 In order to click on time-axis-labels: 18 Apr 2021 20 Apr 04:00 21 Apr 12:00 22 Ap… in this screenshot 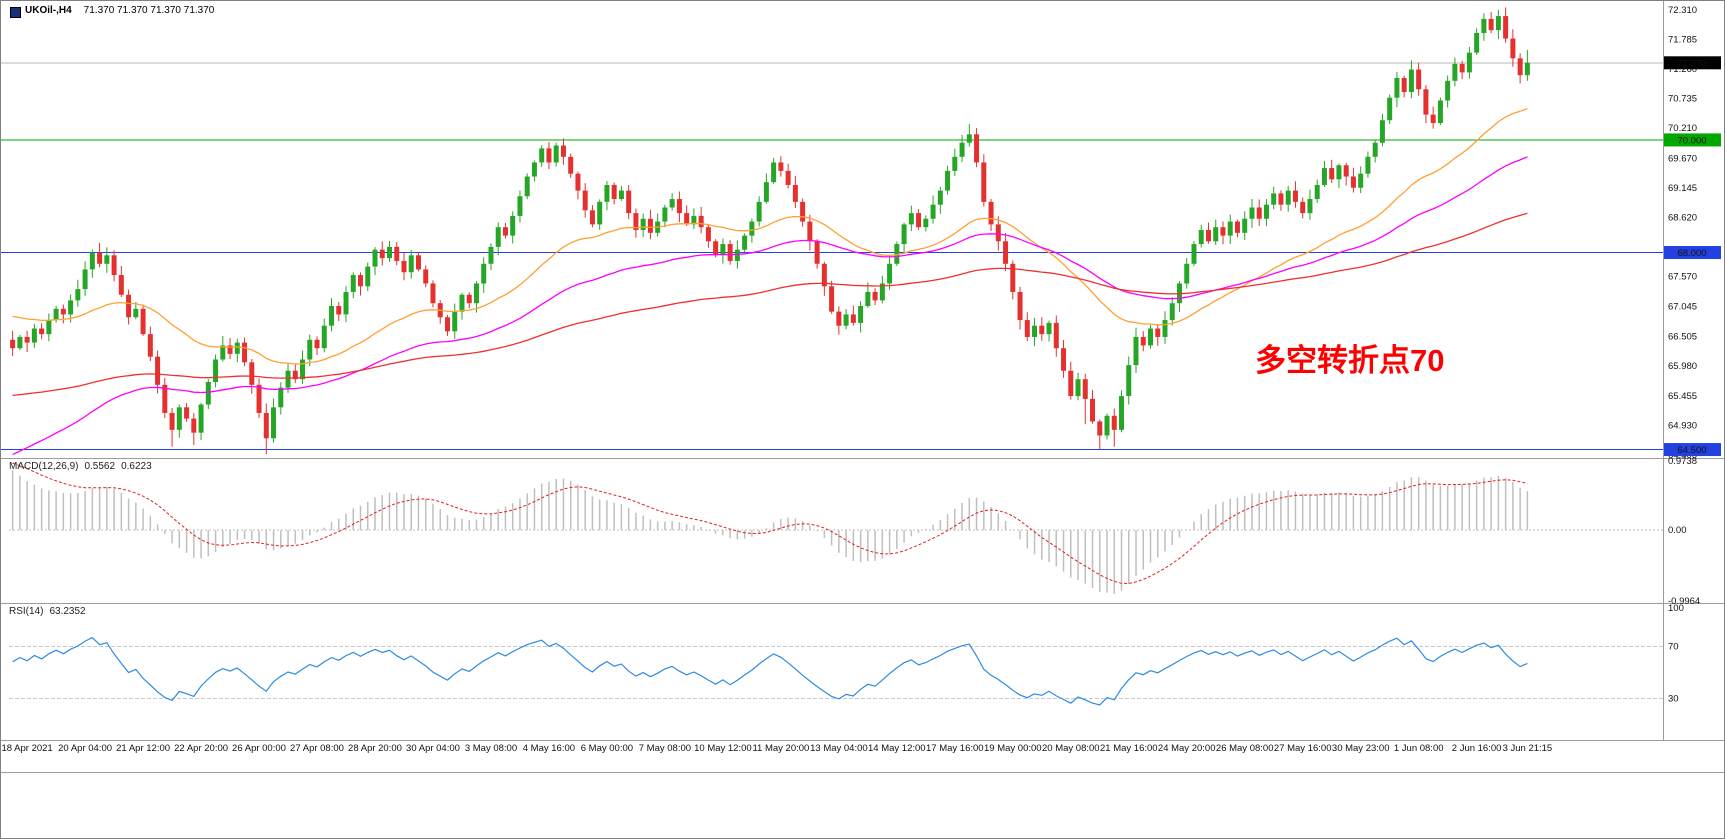, I will do `click(776, 748)`.